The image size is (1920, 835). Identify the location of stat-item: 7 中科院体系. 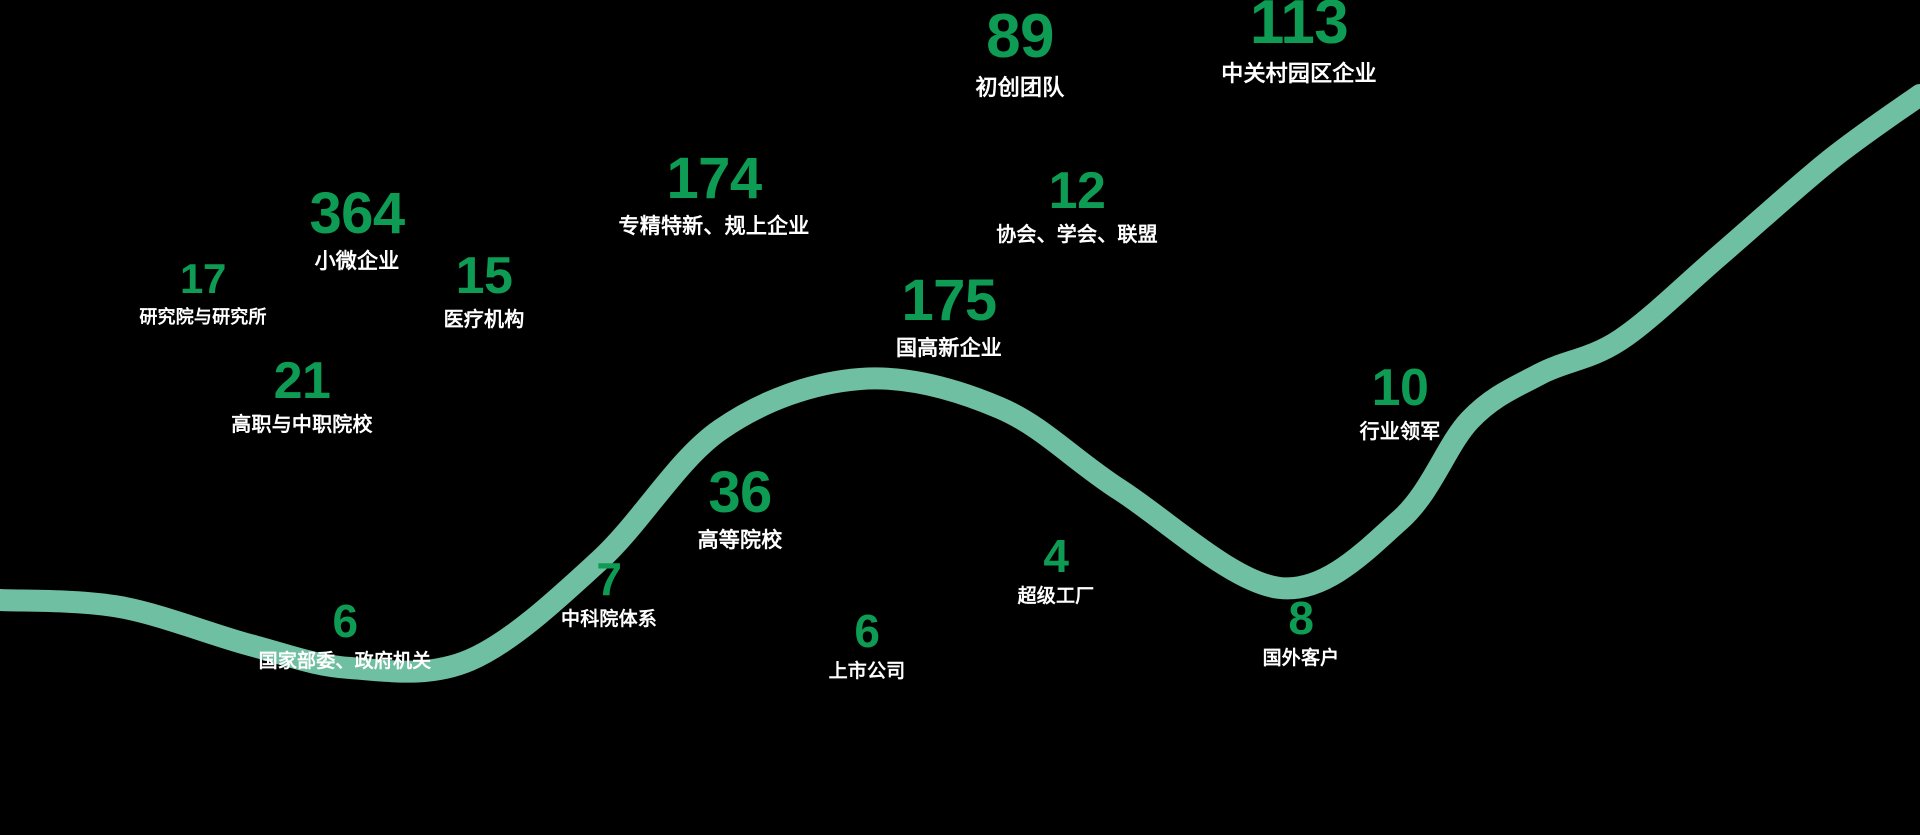
(609, 594).